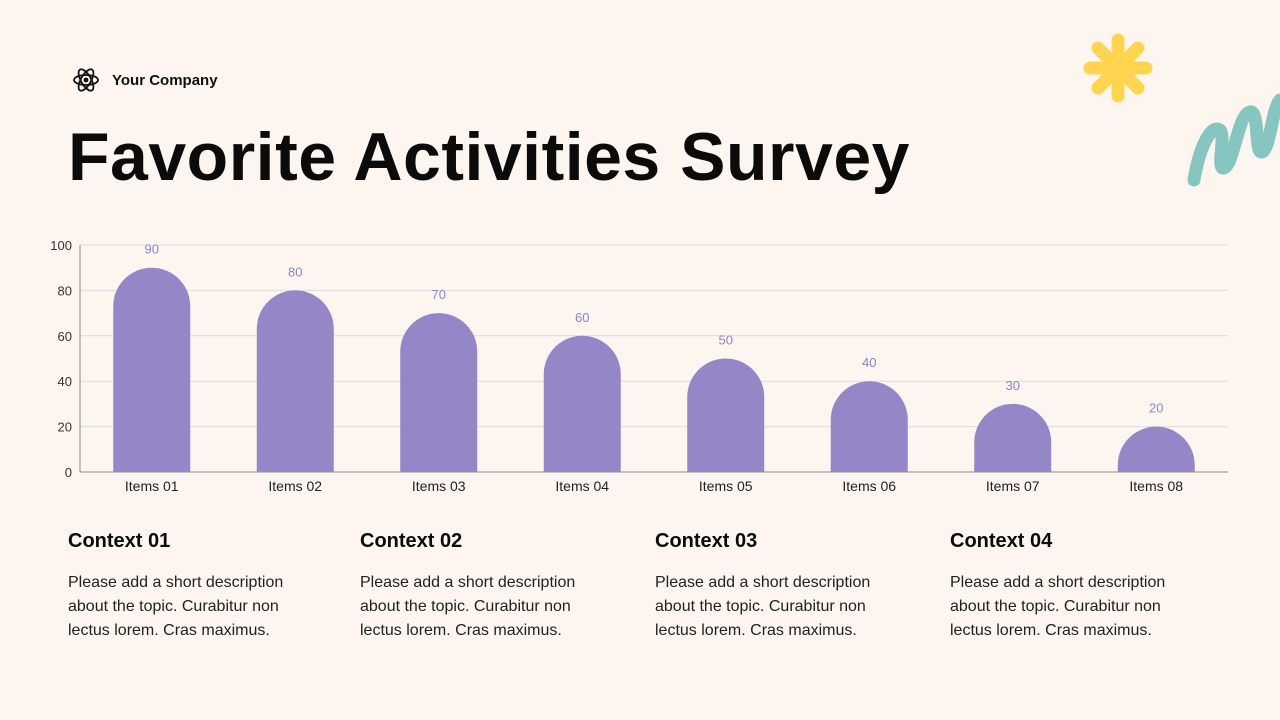  I want to click on squiggle-decoration-icon, so click(1233, 140).